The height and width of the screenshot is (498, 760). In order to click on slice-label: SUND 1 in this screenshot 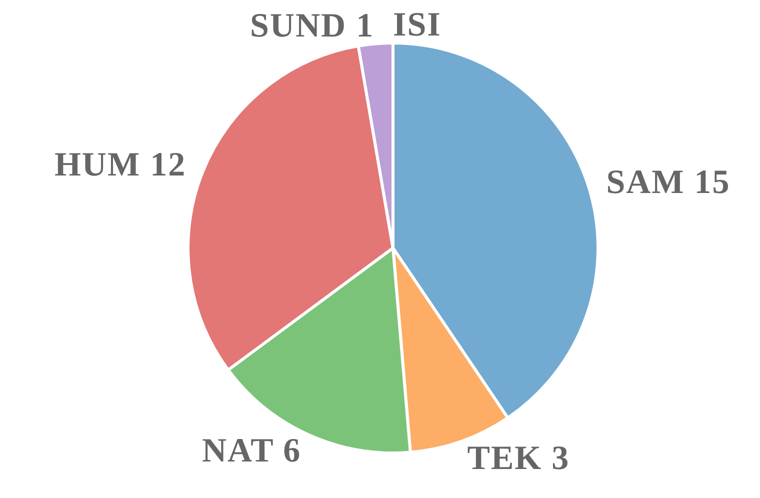, I will do `click(312, 25)`.